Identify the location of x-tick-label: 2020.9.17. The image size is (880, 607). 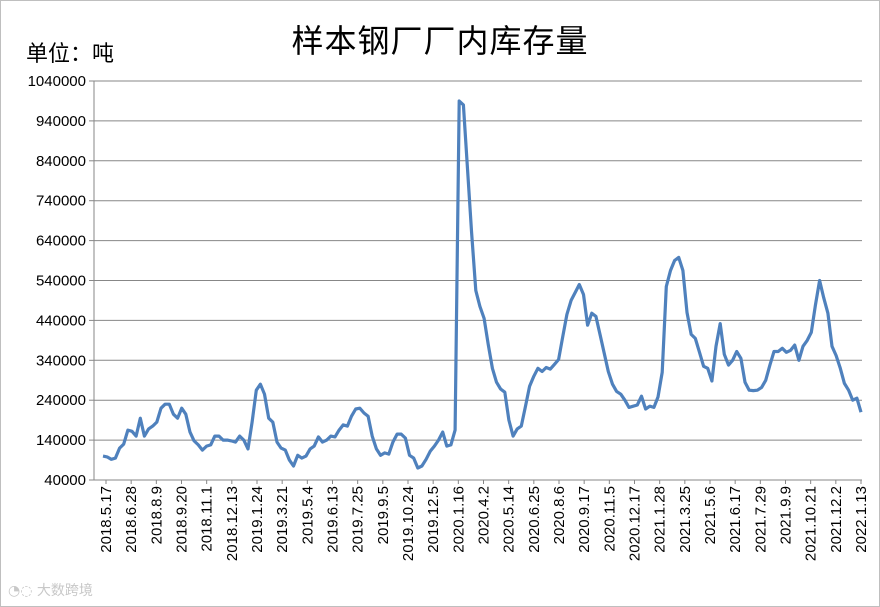
(584, 519).